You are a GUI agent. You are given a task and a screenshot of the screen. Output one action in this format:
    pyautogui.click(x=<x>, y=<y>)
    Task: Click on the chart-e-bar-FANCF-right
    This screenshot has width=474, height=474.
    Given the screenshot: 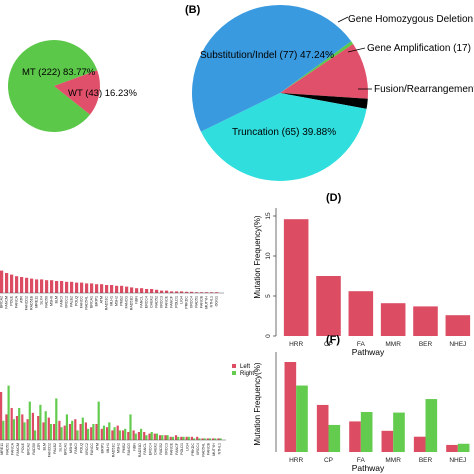 What is the action you would take?
    pyautogui.click(x=178, y=438)
    